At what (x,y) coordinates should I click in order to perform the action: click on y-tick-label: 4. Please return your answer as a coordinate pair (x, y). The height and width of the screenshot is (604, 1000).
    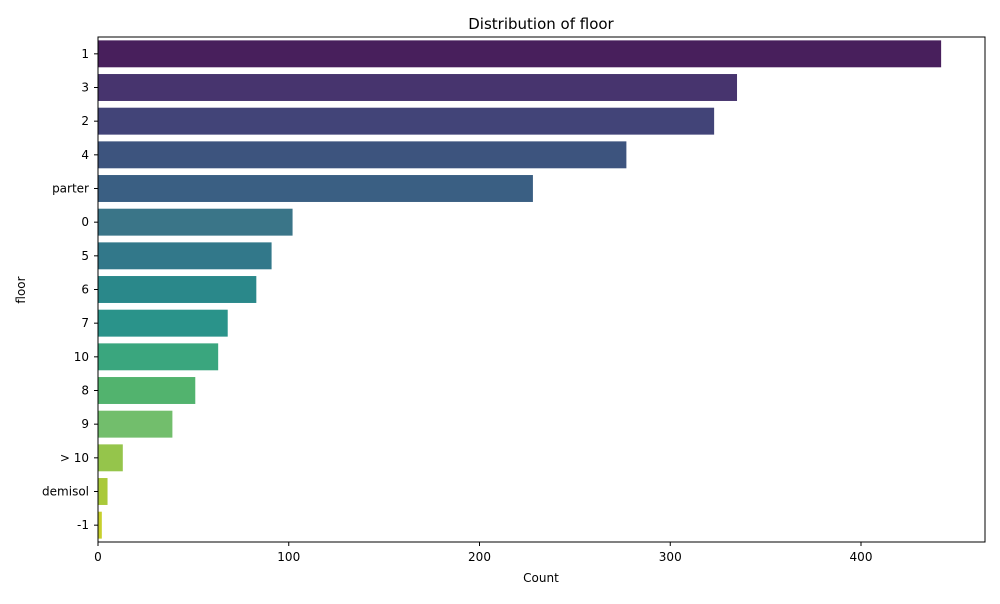
    Looking at the image, I should click on (85, 155).